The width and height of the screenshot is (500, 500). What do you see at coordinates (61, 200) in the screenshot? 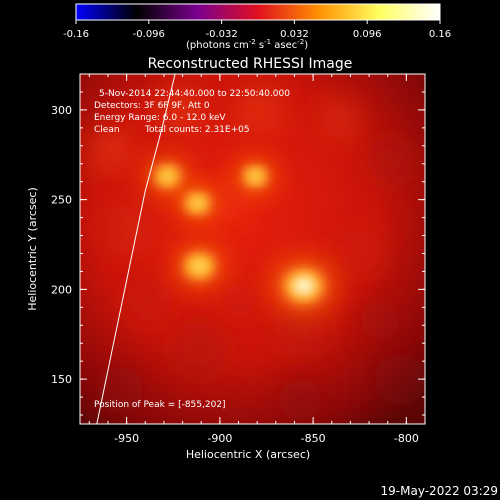
I see `y-tick-label: 250` at bounding box center [61, 200].